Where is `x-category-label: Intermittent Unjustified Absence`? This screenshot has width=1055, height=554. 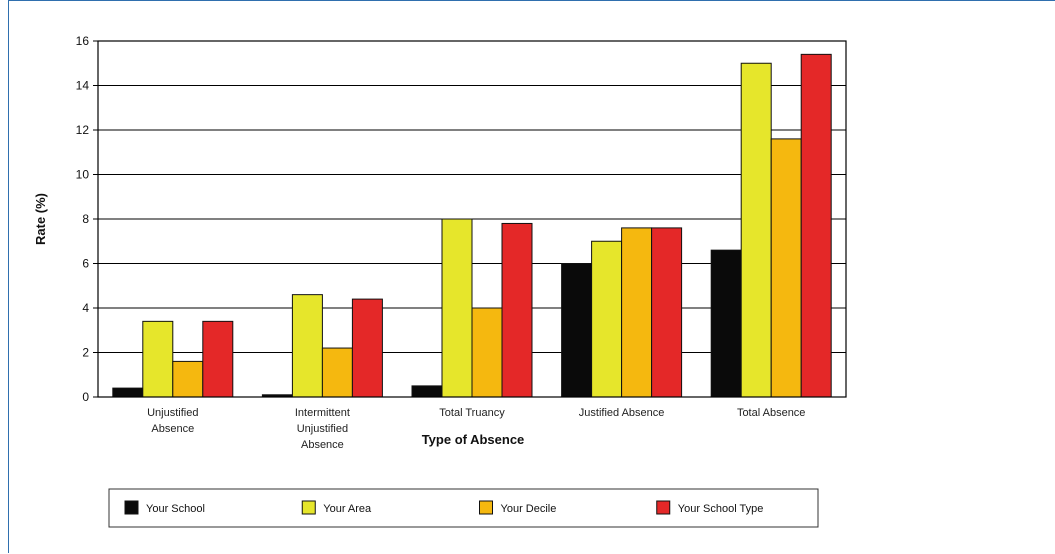
x-category-label: Intermittent Unjustified Absence is located at coordinates (322, 429).